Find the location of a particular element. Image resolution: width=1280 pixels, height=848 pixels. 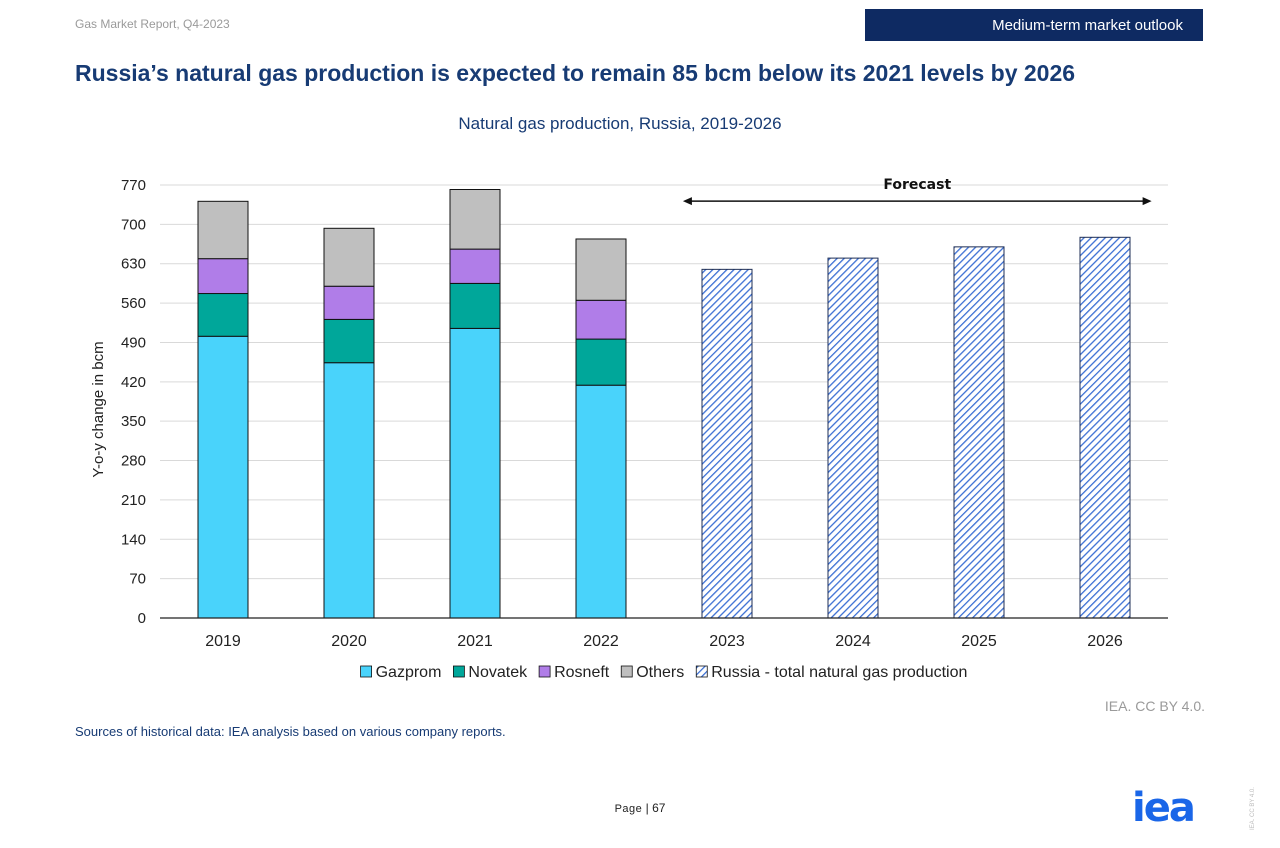

legend-swatch-novatek is located at coordinates (458, 671).